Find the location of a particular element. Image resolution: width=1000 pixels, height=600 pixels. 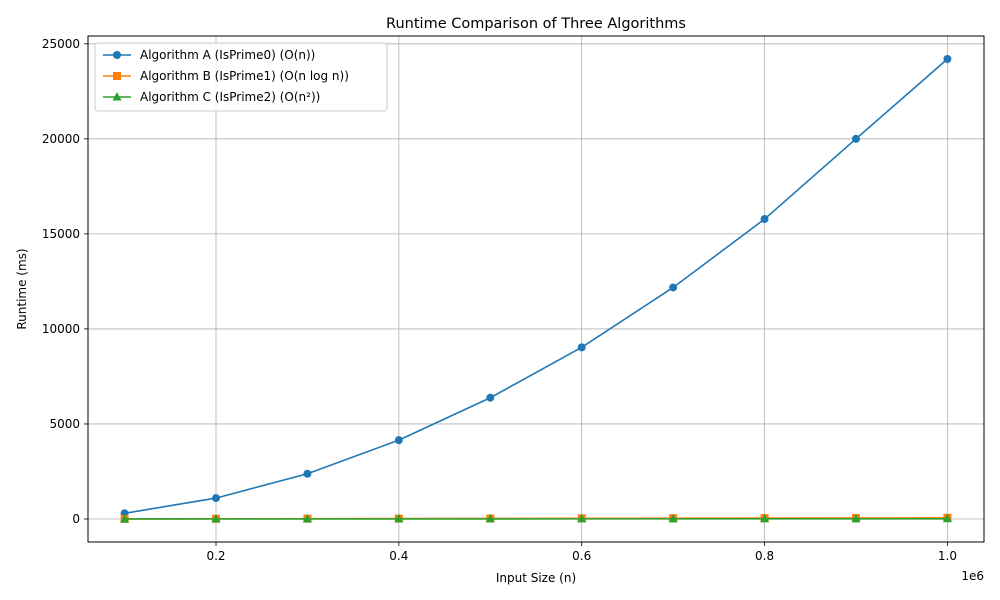

x-axis-label: Input Size (n) is located at coordinates (536, 578).